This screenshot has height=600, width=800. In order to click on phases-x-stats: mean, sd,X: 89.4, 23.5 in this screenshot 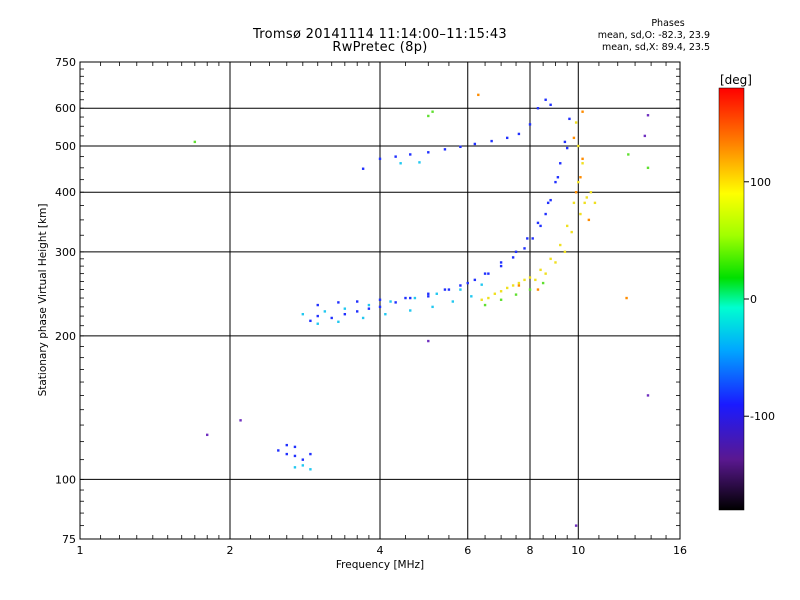, I will do `click(655, 47)`.